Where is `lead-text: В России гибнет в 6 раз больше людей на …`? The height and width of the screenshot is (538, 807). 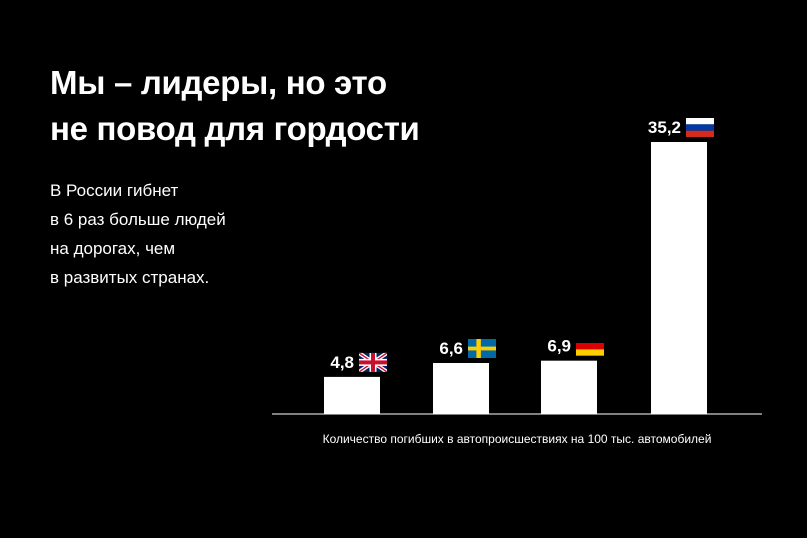
lead-text: В России гибнет в 6 раз больше людей на … is located at coordinates (180, 234).